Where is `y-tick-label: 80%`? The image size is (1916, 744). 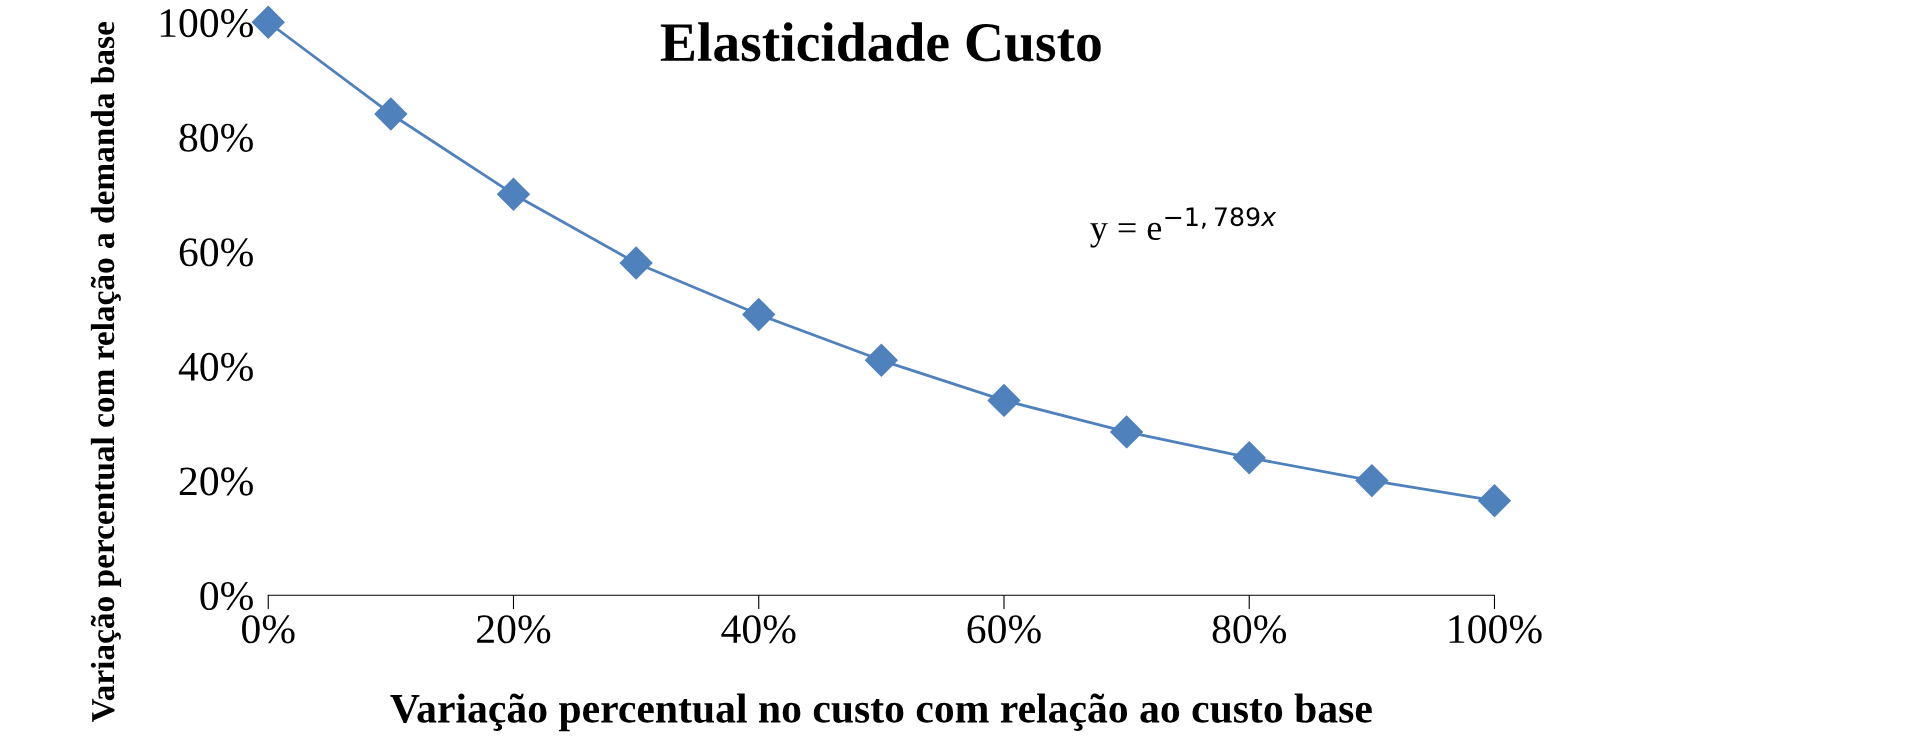 y-tick-label: 80% is located at coordinates (216, 137).